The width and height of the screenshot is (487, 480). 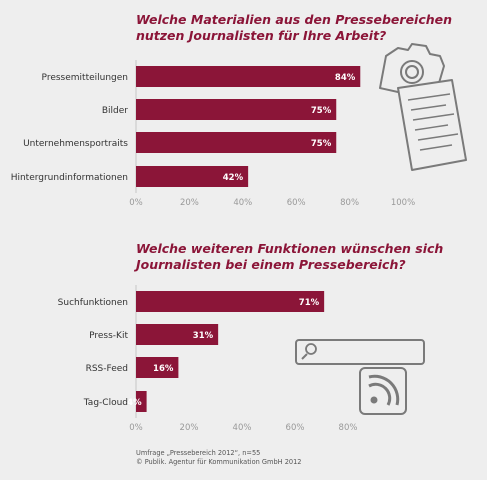 What do you see at coordinates (163, 369) in the screenshot?
I see `value-label: 16%` at bounding box center [163, 369].